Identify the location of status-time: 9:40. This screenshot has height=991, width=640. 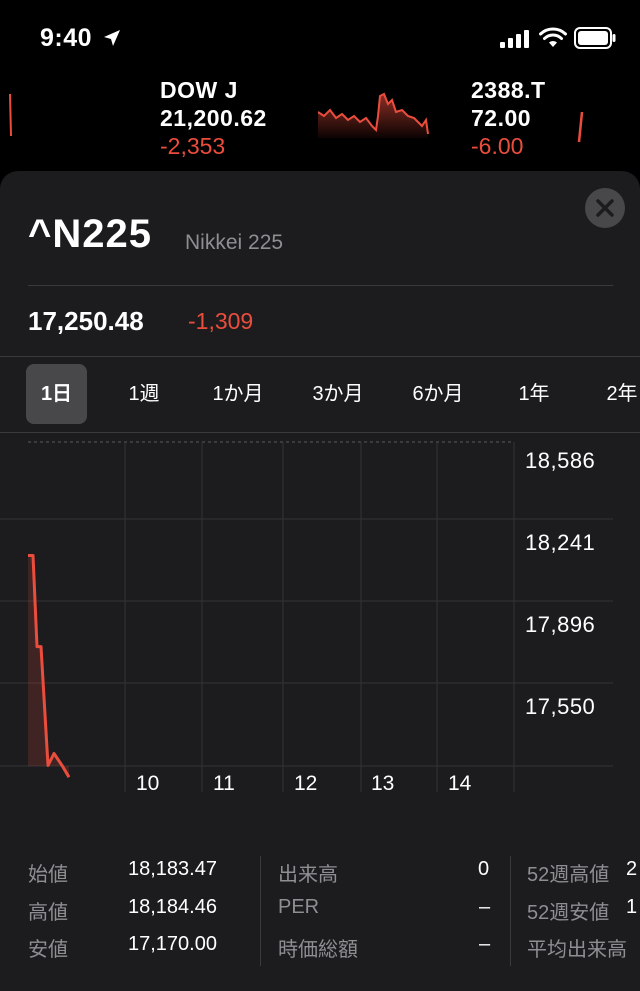
(66, 38).